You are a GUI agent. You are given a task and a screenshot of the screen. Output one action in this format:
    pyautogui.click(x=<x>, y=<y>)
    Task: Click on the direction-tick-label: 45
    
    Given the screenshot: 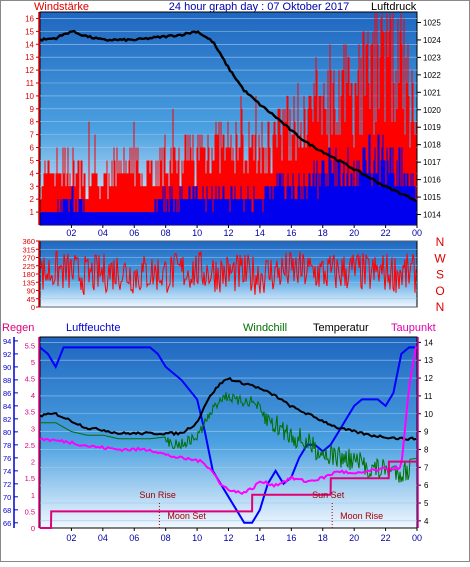 What is the action you would take?
    pyautogui.click(x=31, y=299)
    